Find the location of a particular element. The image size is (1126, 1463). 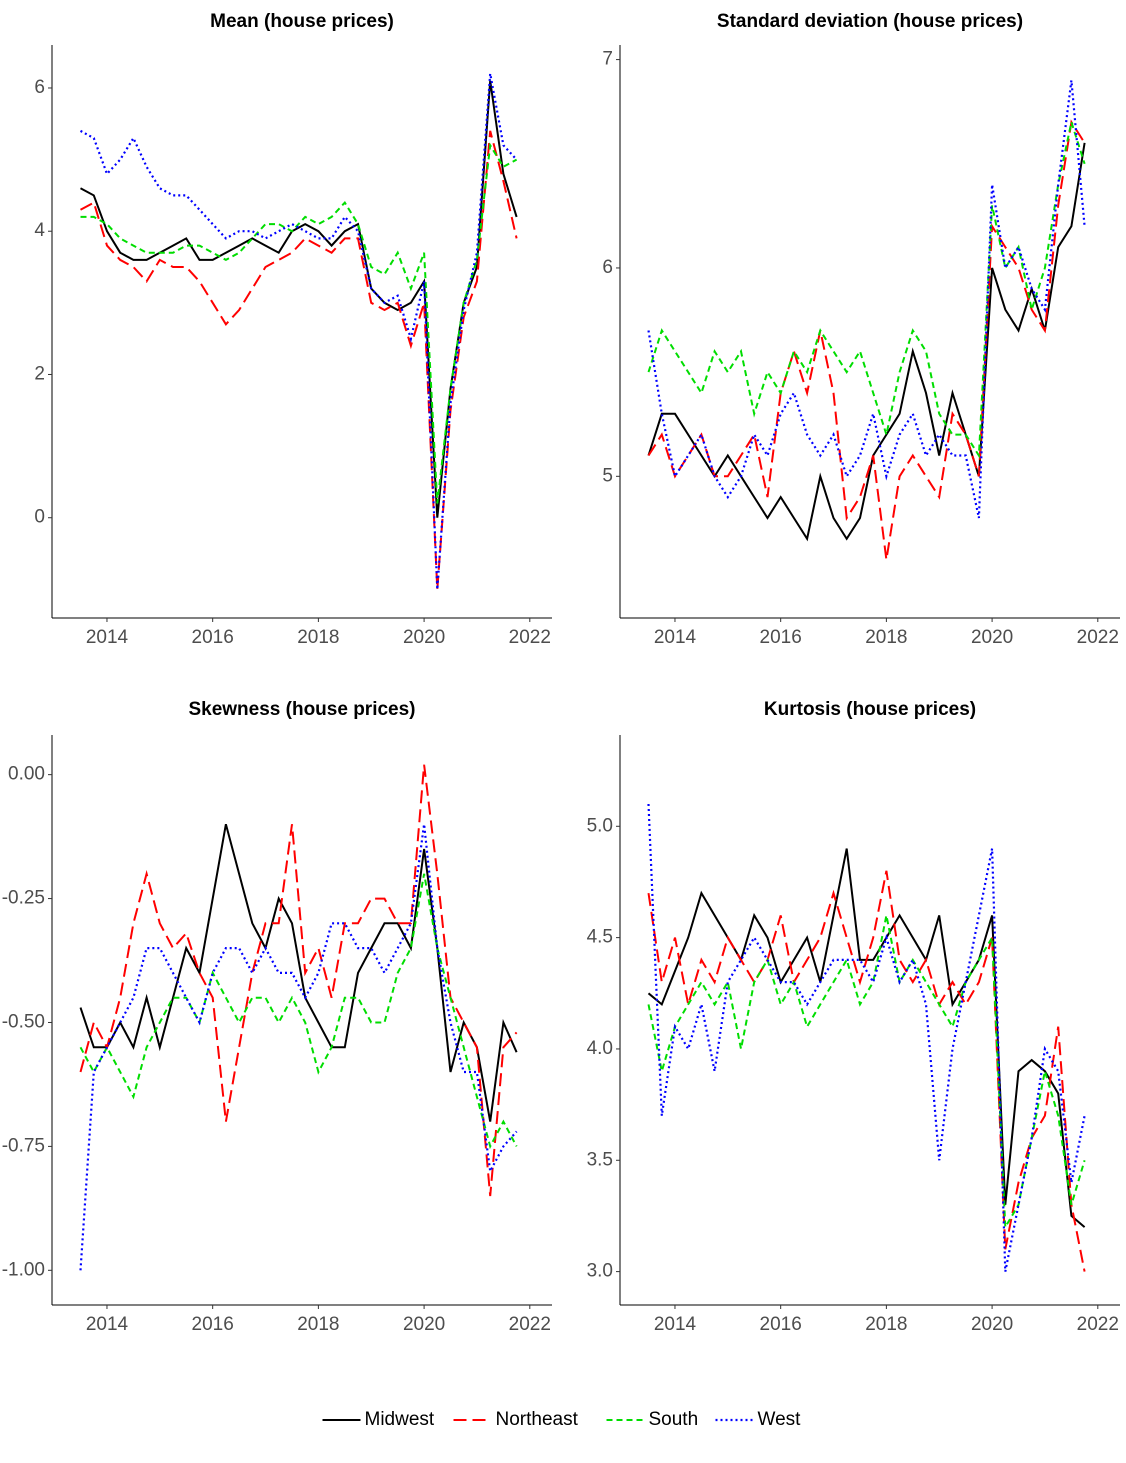

y-tick-label: 4 is located at coordinates (39, 230).